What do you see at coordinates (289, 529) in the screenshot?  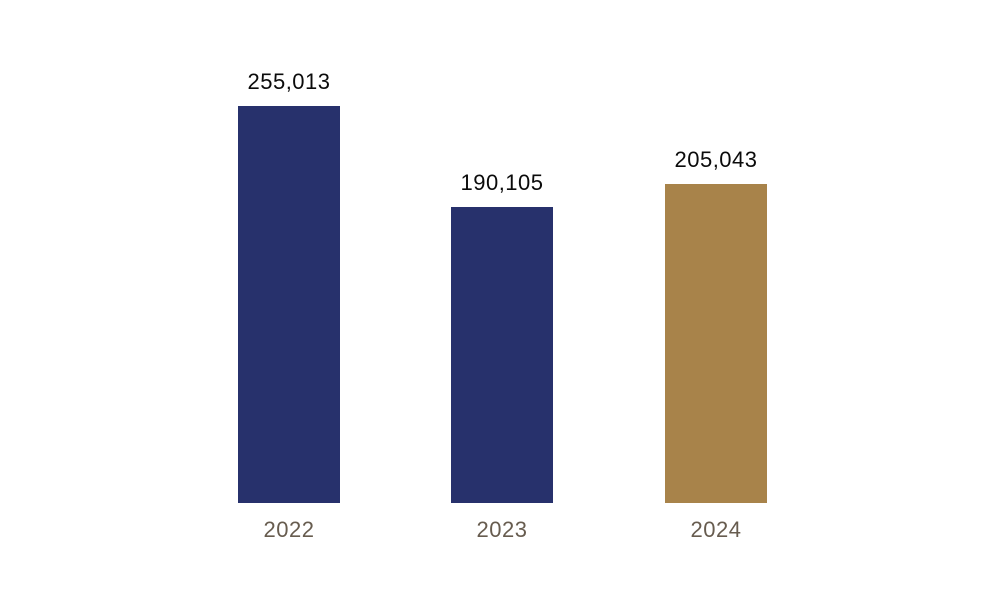 I see `x-tick-label-2022: 2022` at bounding box center [289, 529].